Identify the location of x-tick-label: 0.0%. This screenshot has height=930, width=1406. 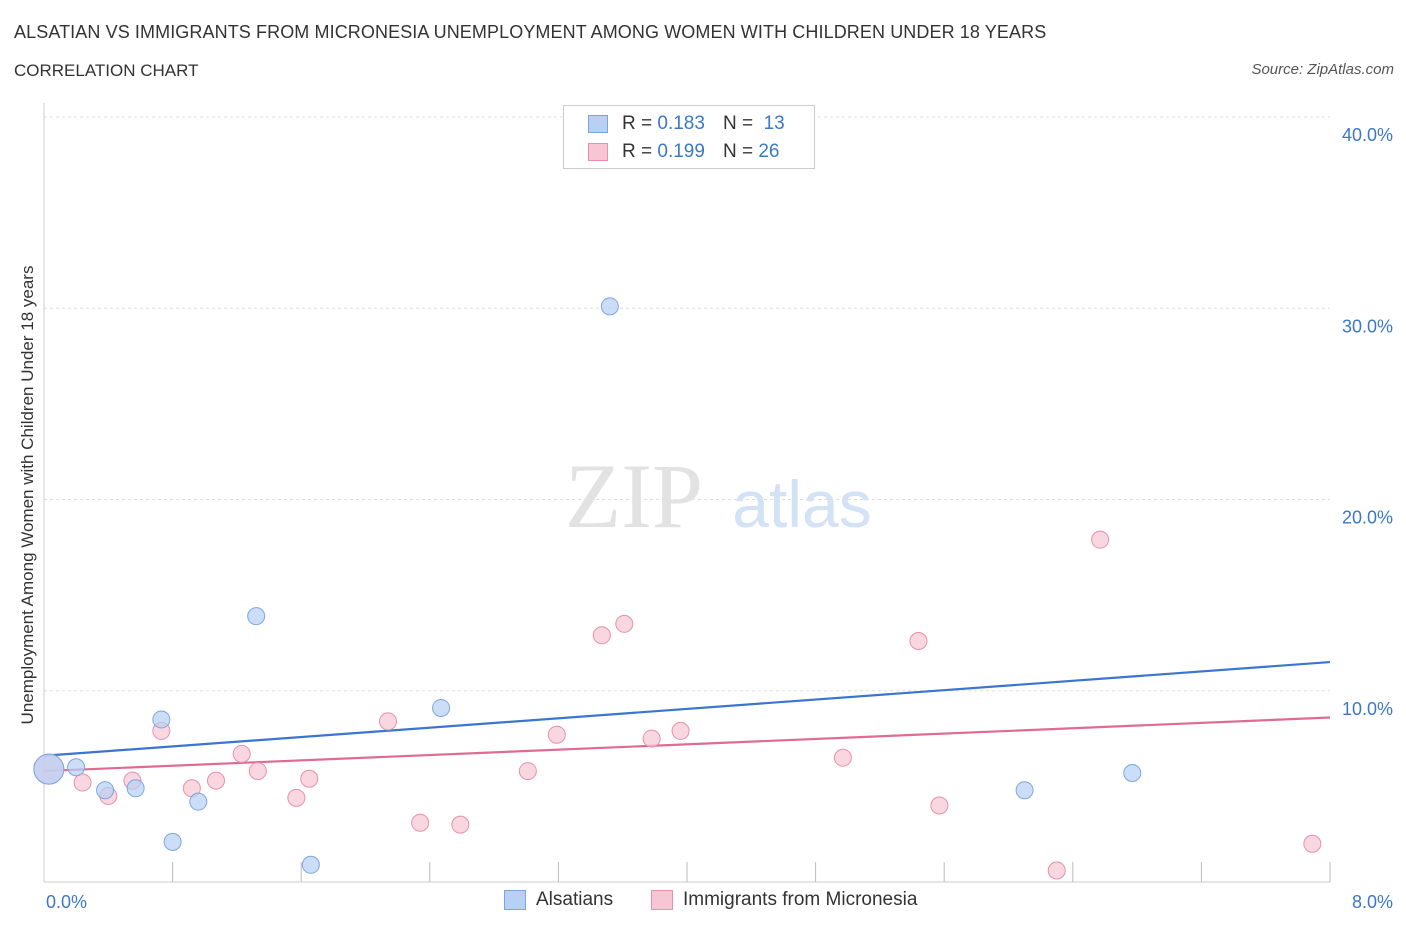
(66, 902).